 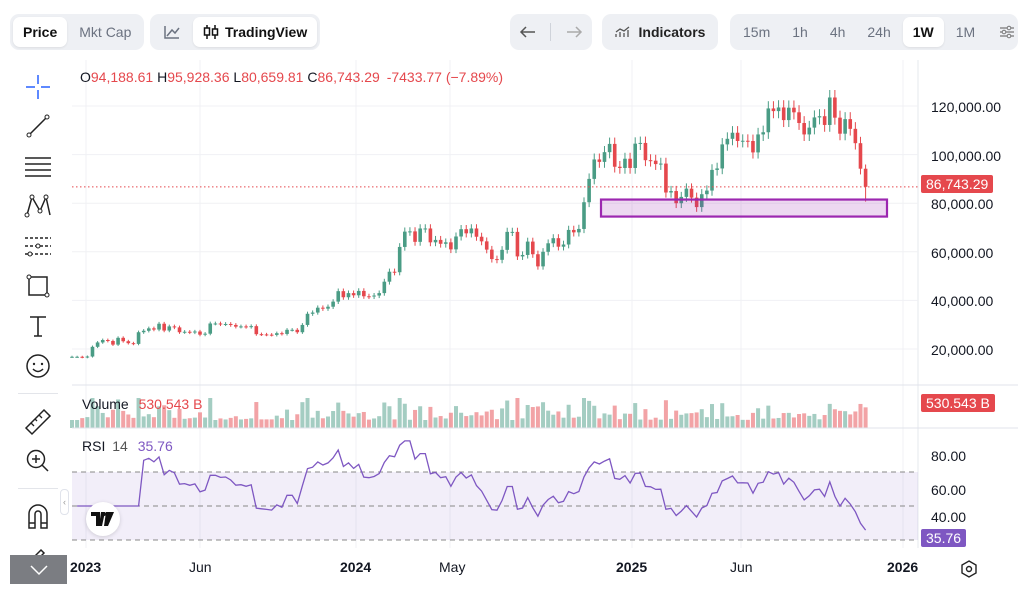 I want to click on chart-settings-button, so click(x=1006, y=32).